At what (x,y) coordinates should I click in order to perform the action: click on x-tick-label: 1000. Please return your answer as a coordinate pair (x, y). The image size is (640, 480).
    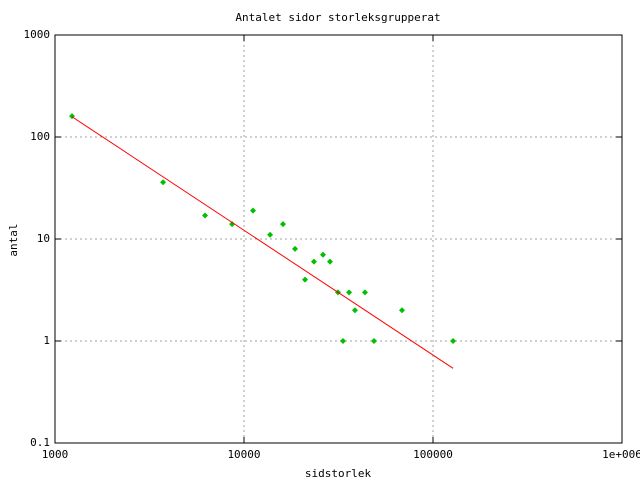
    Looking at the image, I should click on (55, 454).